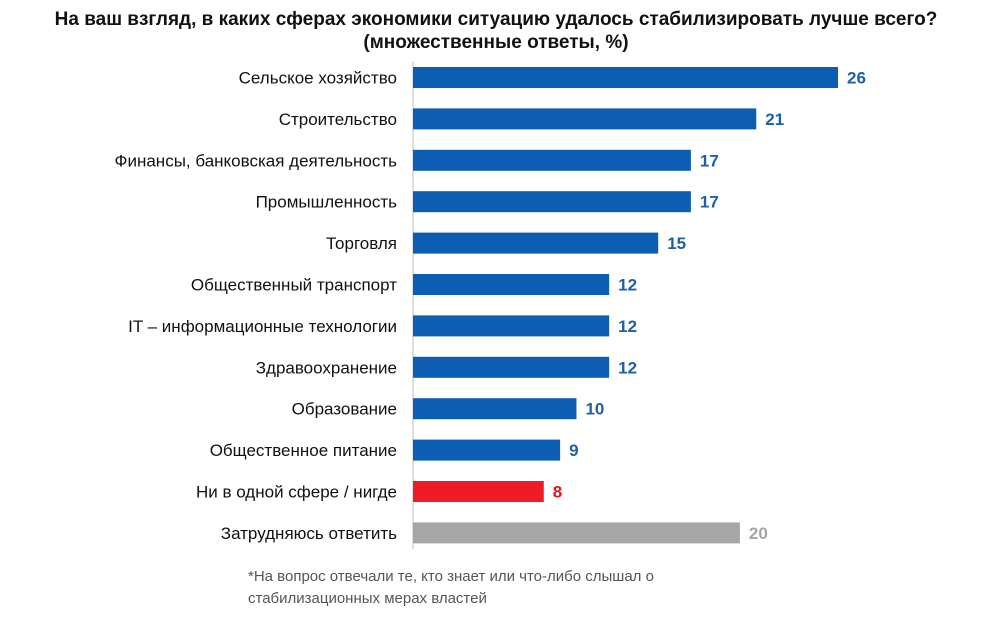 The image size is (992, 620). I want to click on category-label: Финансы, банковская деятельность, so click(256, 160).